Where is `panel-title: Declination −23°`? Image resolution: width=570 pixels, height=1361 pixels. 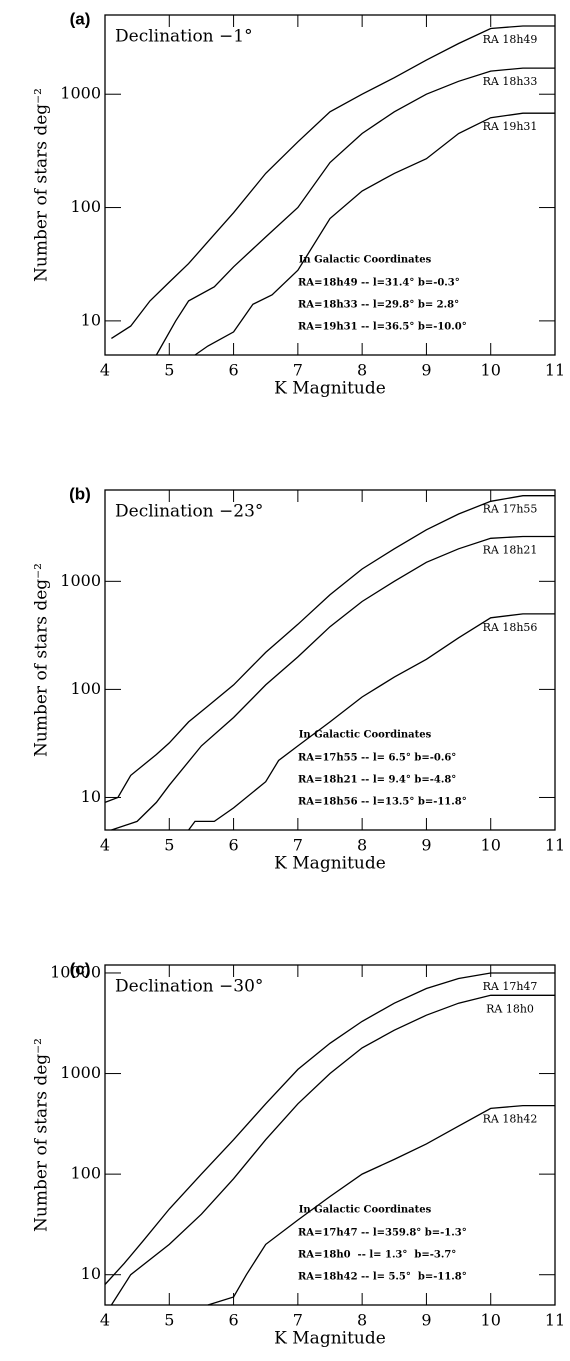
panel-title: Declination −23° is located at coordinates (189, 512).